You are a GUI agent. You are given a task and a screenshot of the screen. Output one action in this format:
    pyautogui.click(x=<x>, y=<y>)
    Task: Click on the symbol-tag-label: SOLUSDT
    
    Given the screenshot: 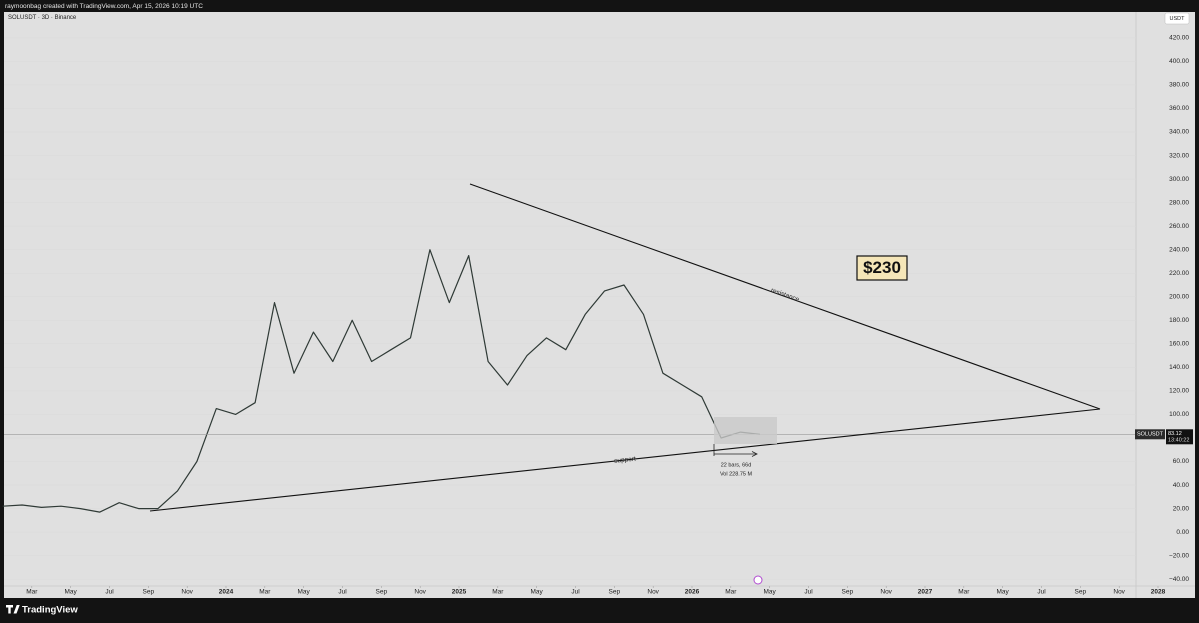 What is the action you would take?
    pyautogui.click(x=1150, y=435)
    